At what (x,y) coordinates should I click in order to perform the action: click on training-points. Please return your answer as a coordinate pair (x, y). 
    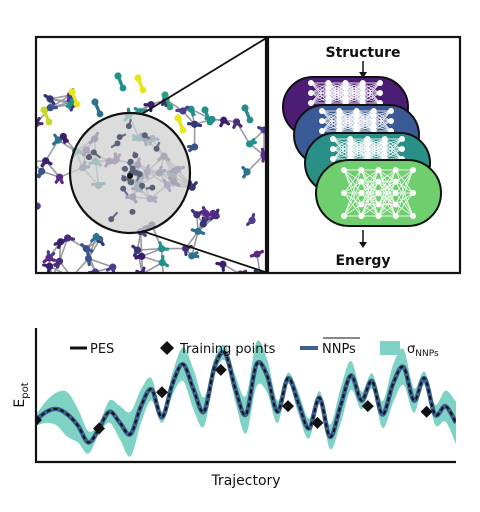
    Looking at the image, I should click on (234, 399).